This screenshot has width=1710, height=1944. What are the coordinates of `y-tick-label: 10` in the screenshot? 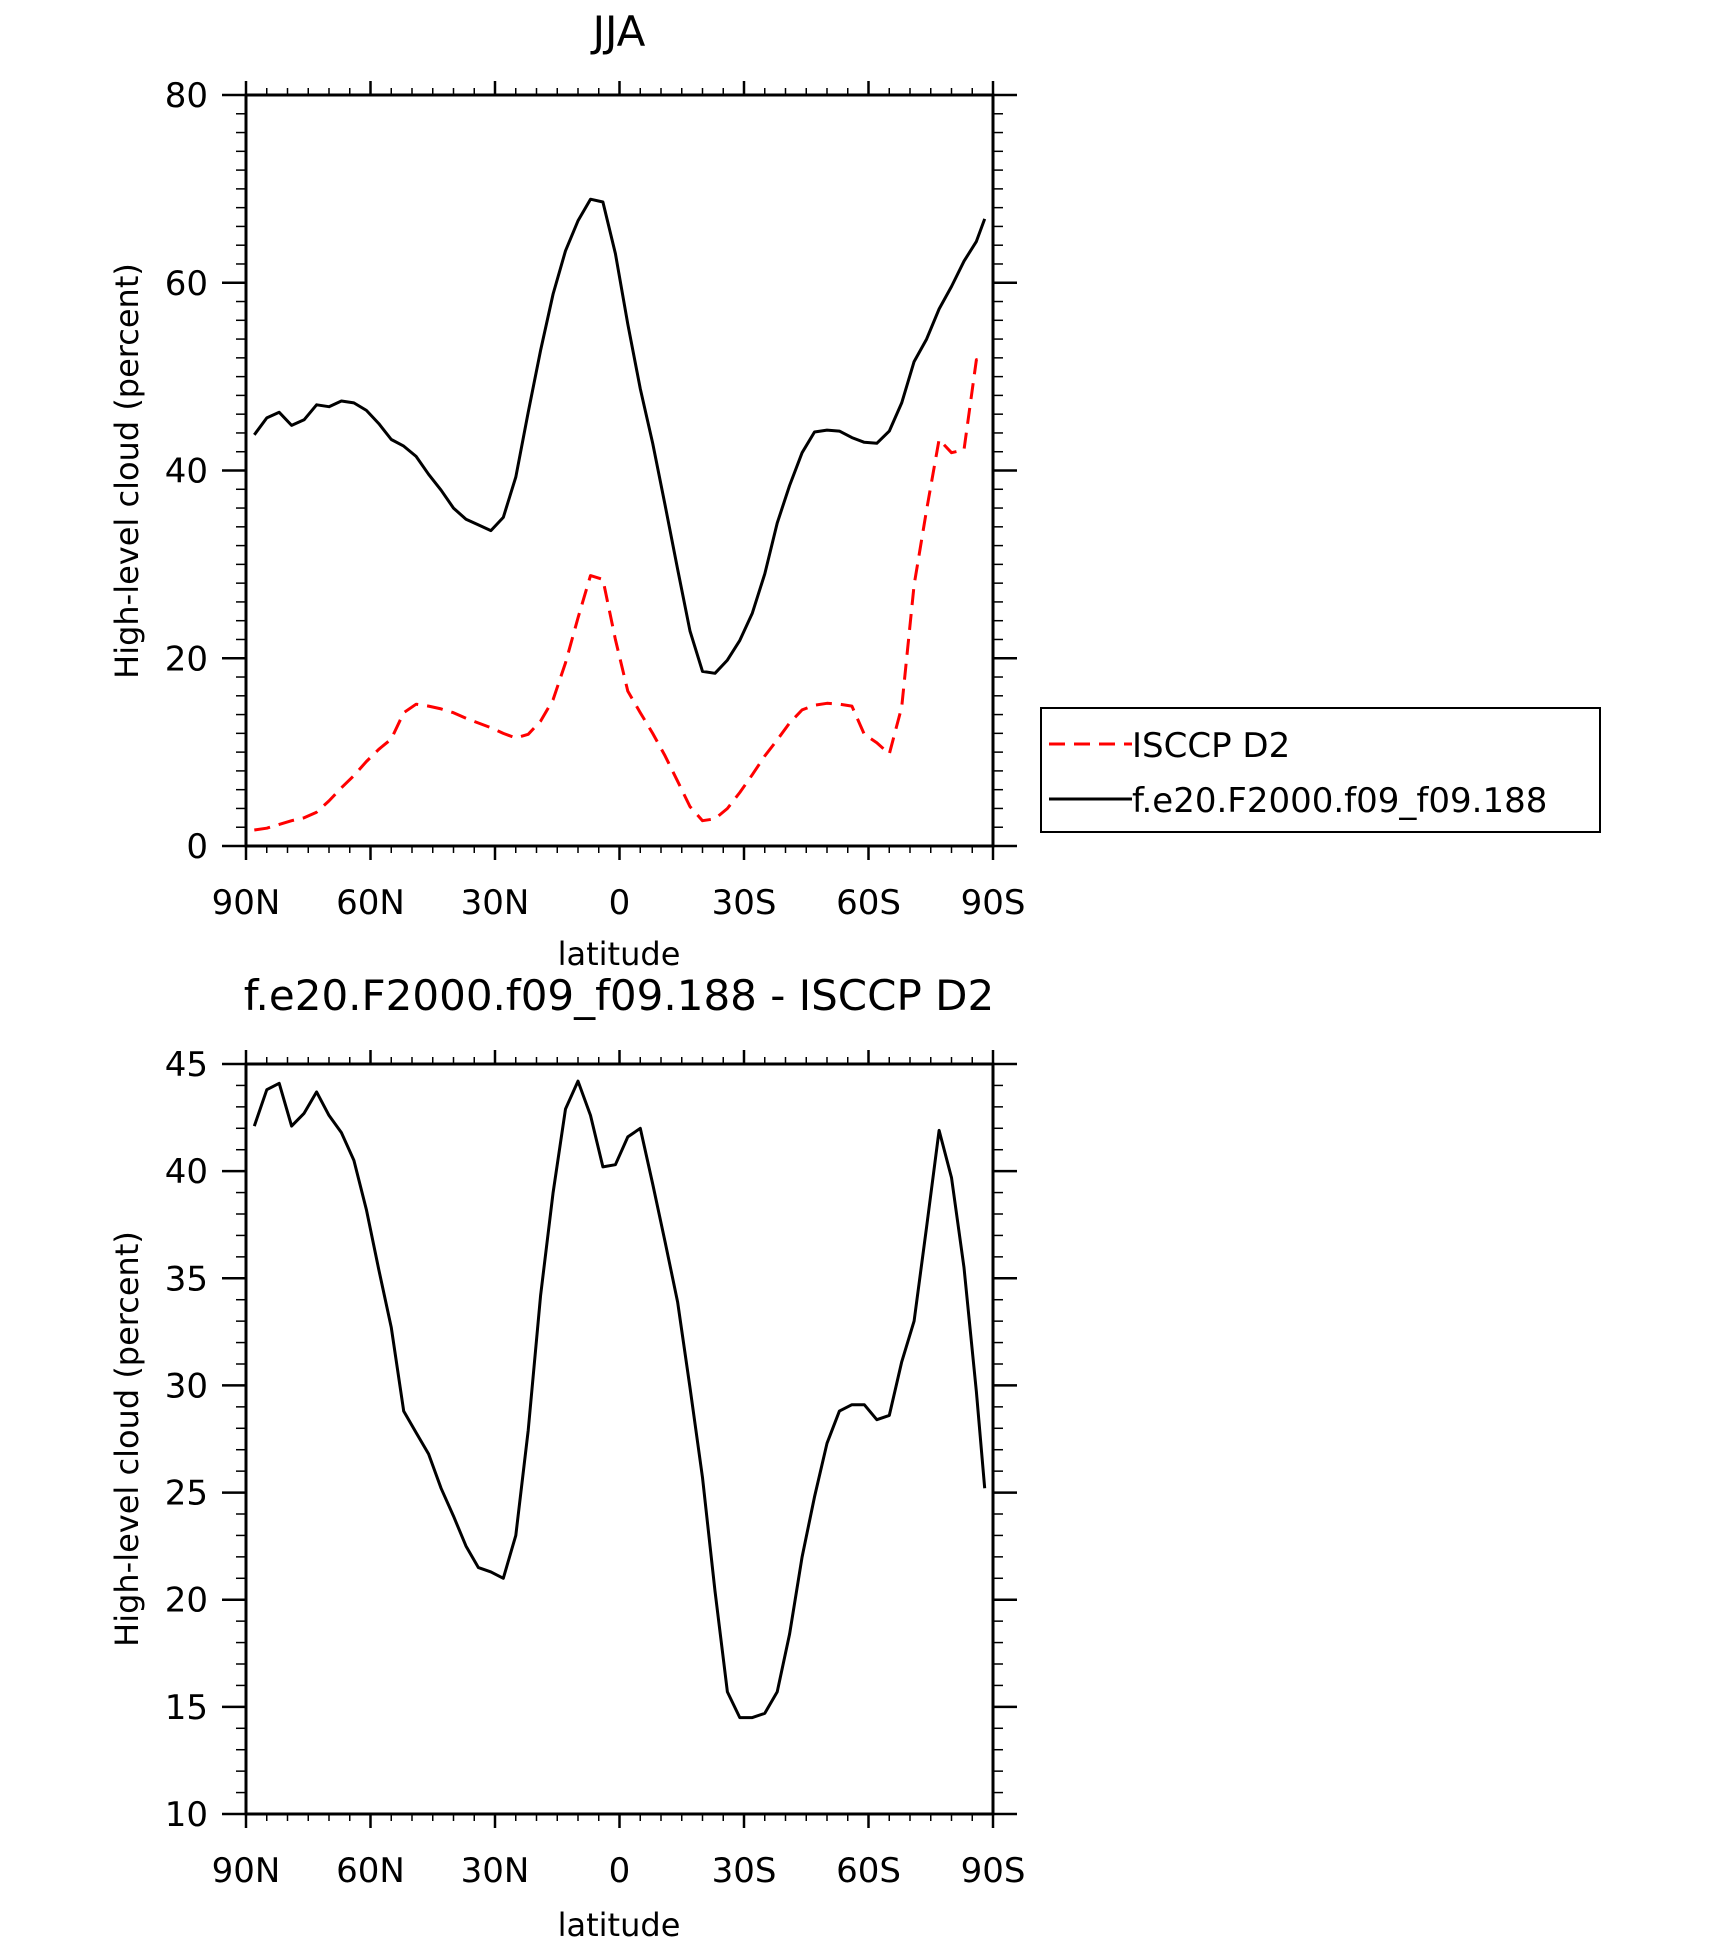 It's located at (186, 1815).